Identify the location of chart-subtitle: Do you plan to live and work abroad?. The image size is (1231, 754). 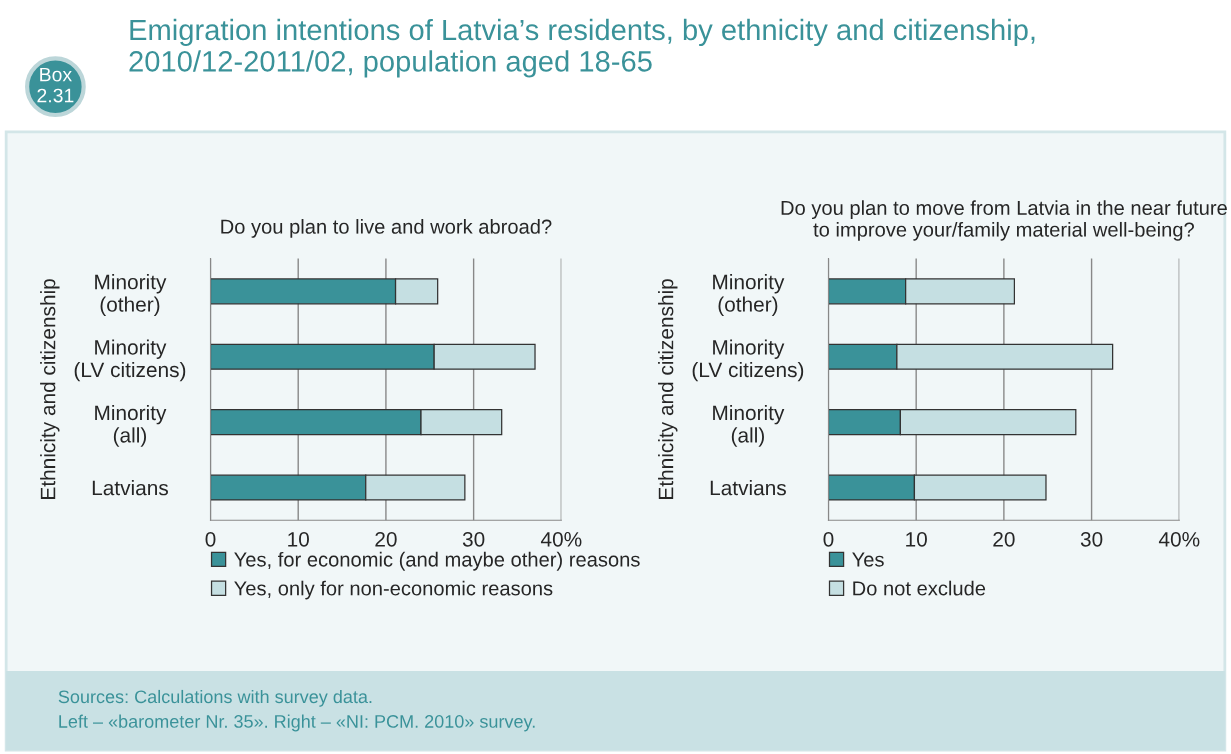
(386, 228).